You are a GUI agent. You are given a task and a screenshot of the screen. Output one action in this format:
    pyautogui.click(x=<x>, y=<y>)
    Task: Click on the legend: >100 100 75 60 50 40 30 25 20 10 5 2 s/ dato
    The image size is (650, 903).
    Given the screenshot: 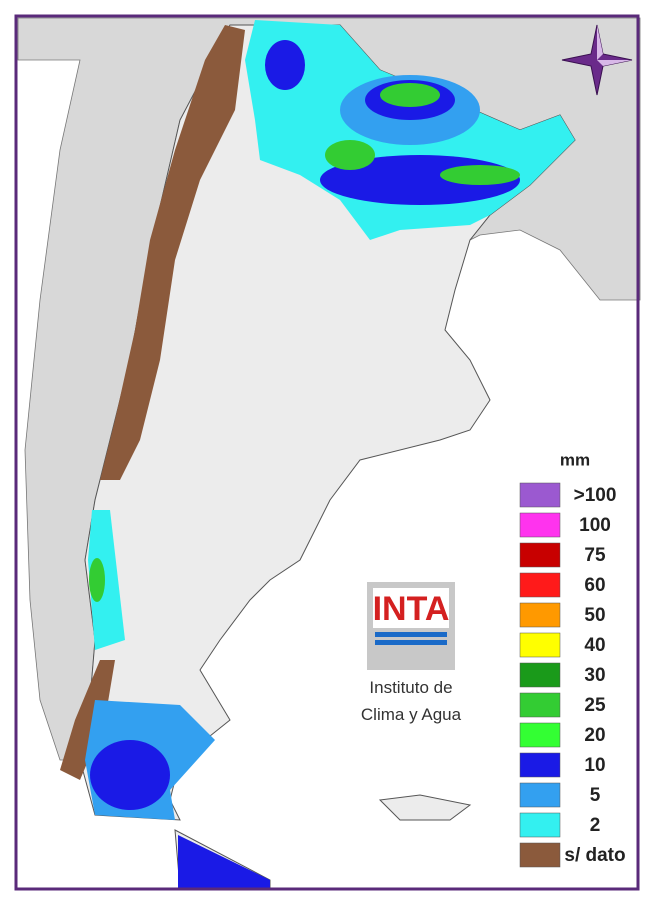 What is the action you would take?
    pyautogui.click(x=572, y=675)
    